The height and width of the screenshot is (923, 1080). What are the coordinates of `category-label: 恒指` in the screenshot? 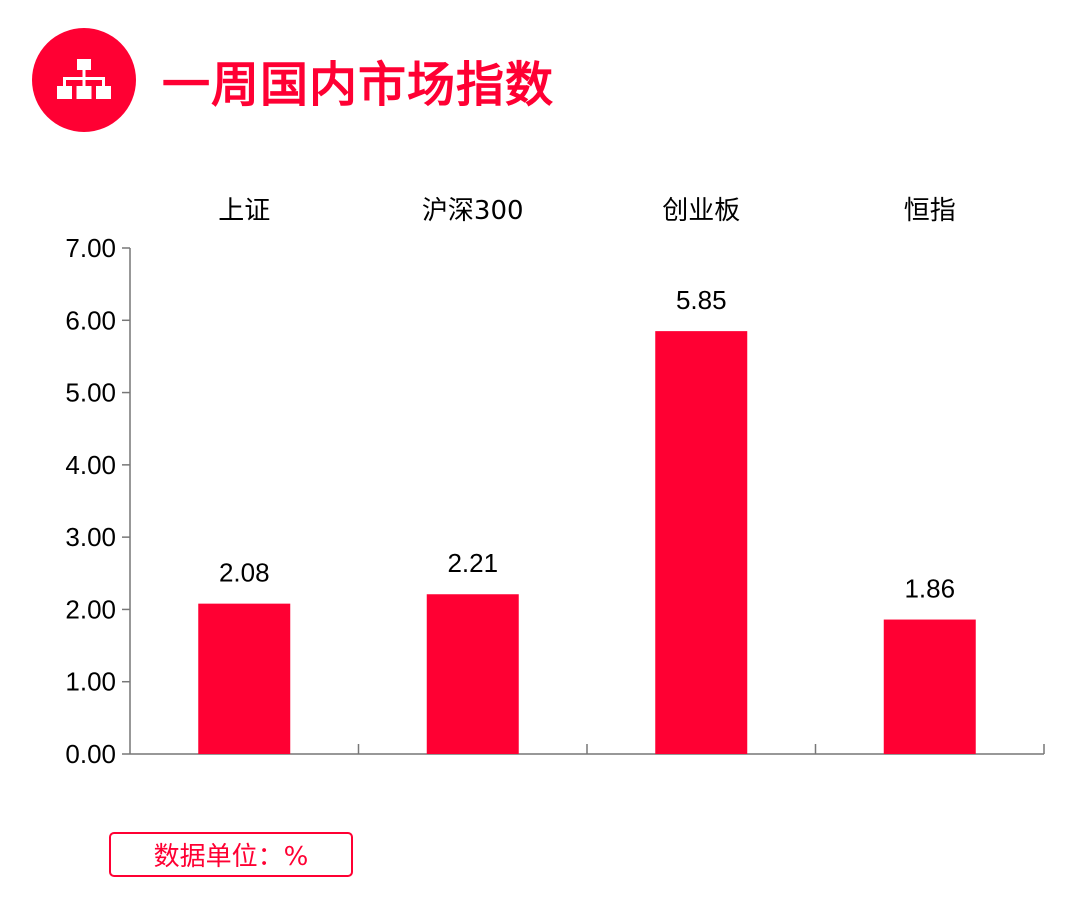 It's located at (930, 211).